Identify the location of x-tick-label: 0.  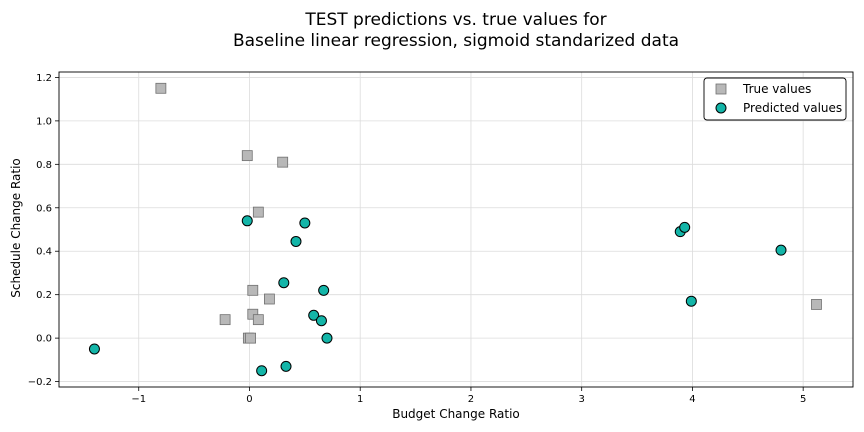
(249, 399).